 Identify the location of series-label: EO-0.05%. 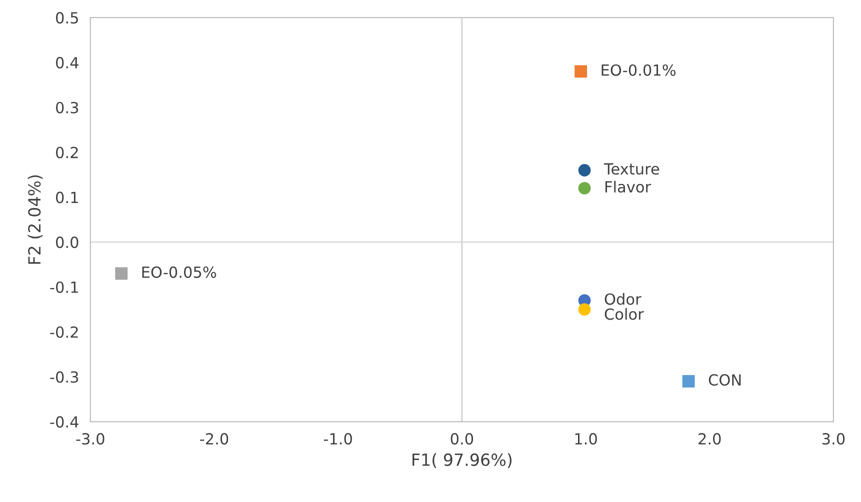
(179, 272).